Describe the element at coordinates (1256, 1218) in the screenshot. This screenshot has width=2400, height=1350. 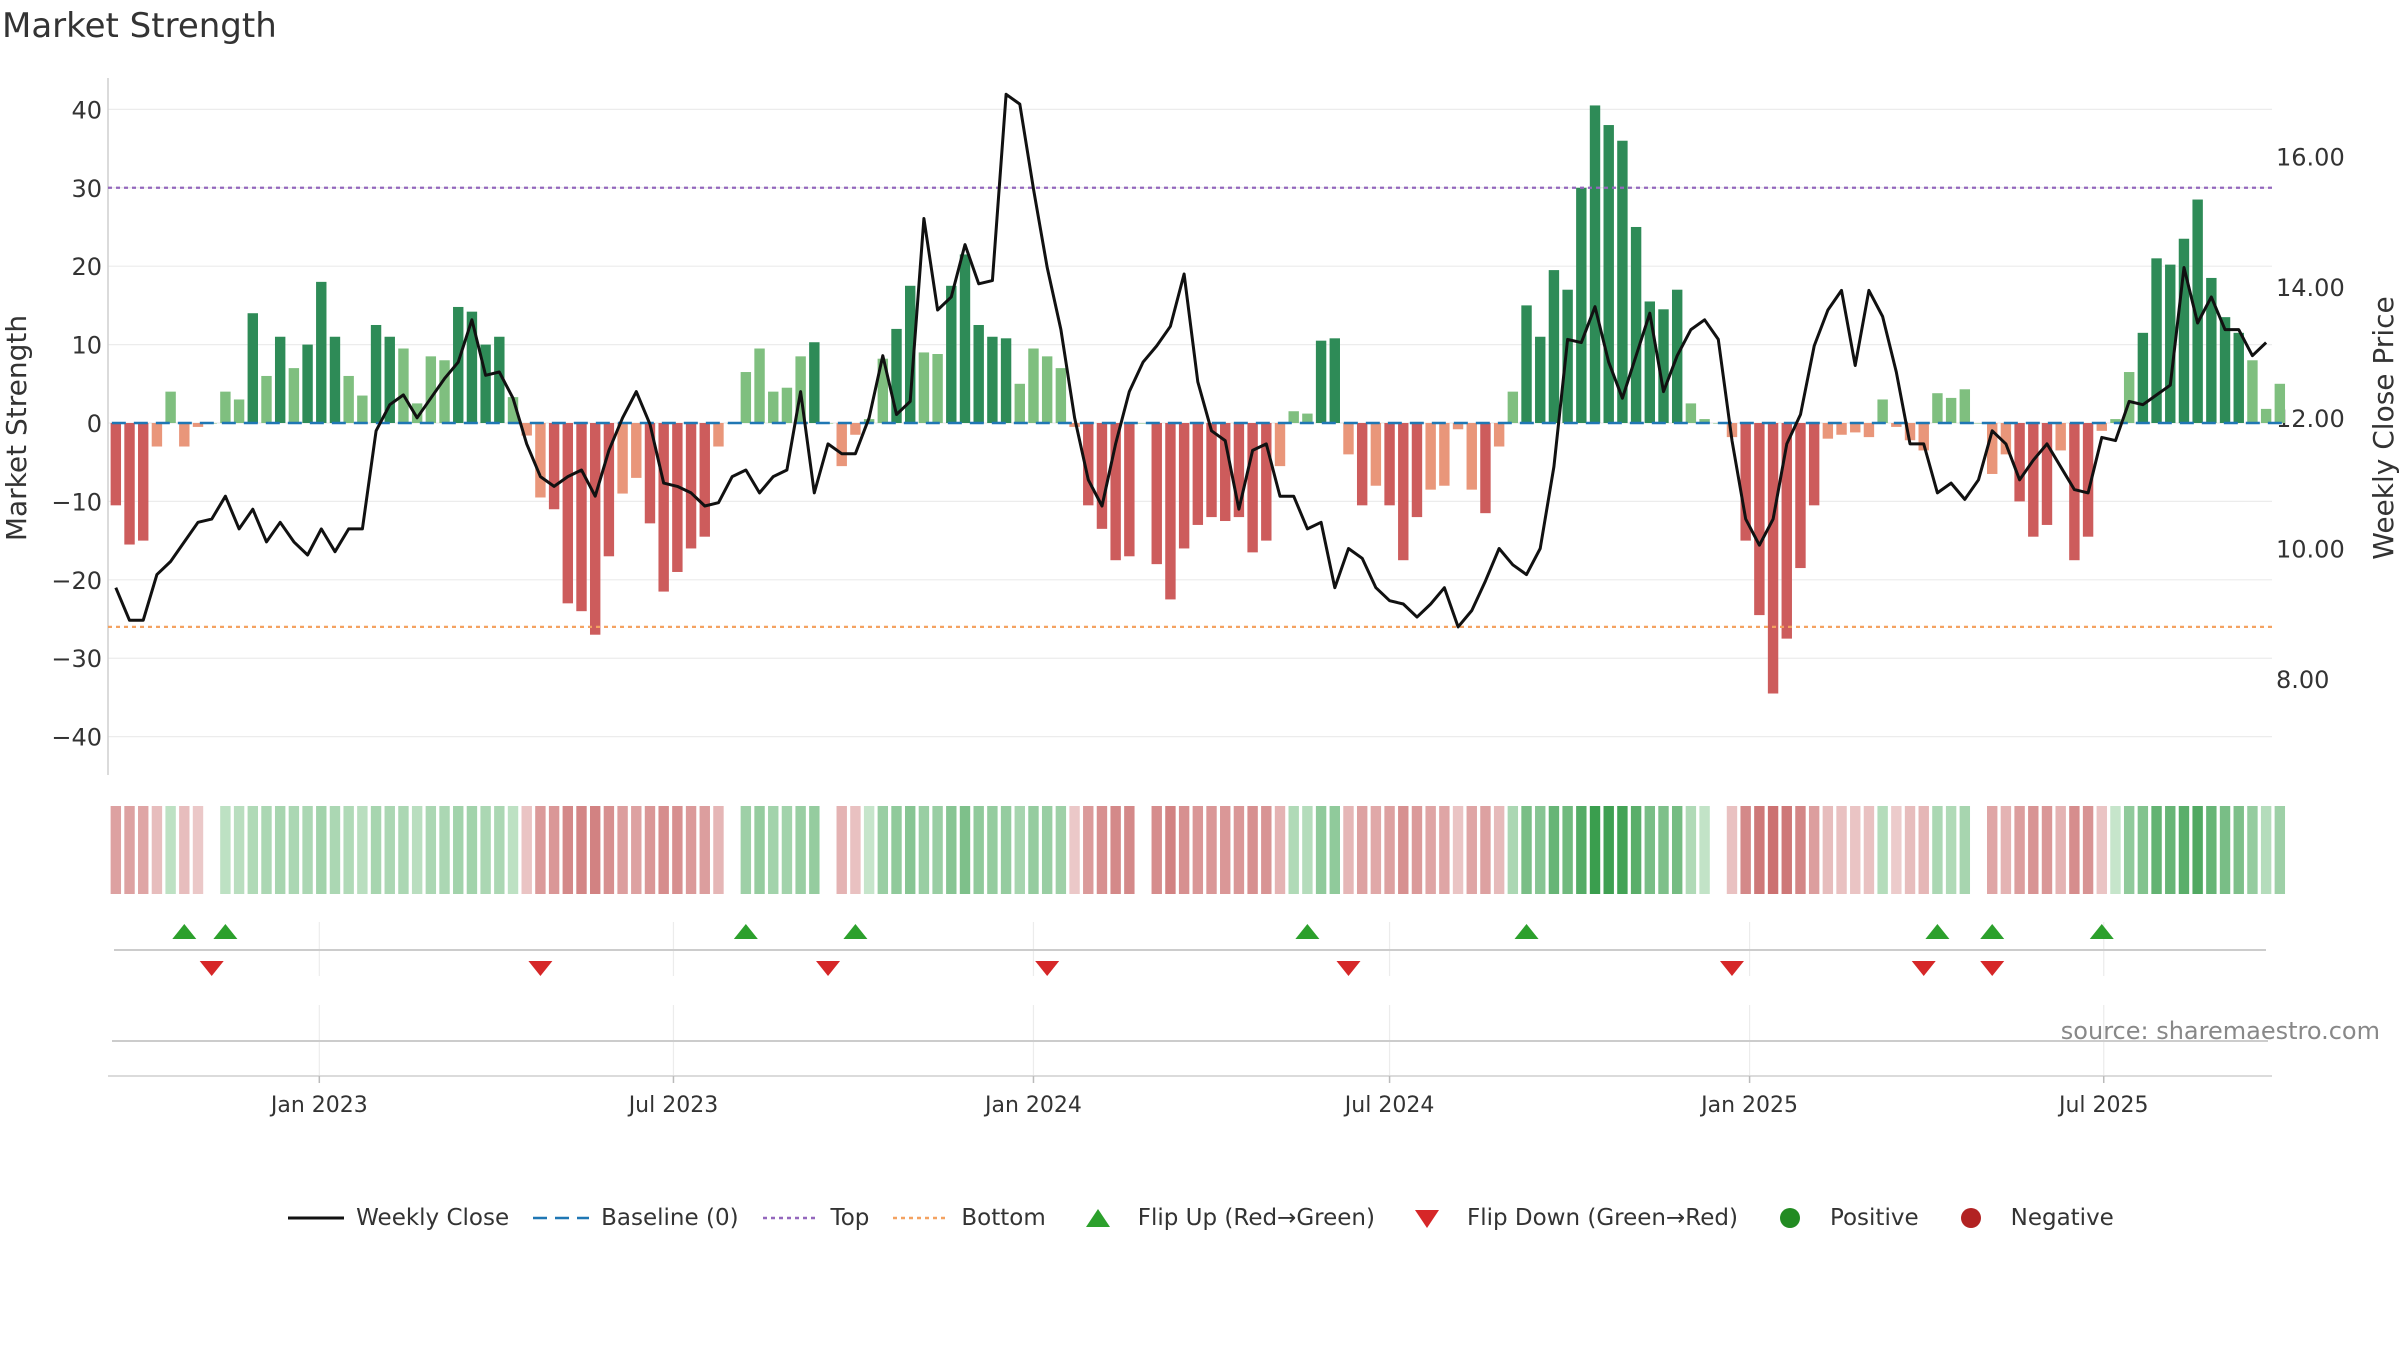
I see `legend-label-flip-up: Flip Up (Red→Green)` at that location.